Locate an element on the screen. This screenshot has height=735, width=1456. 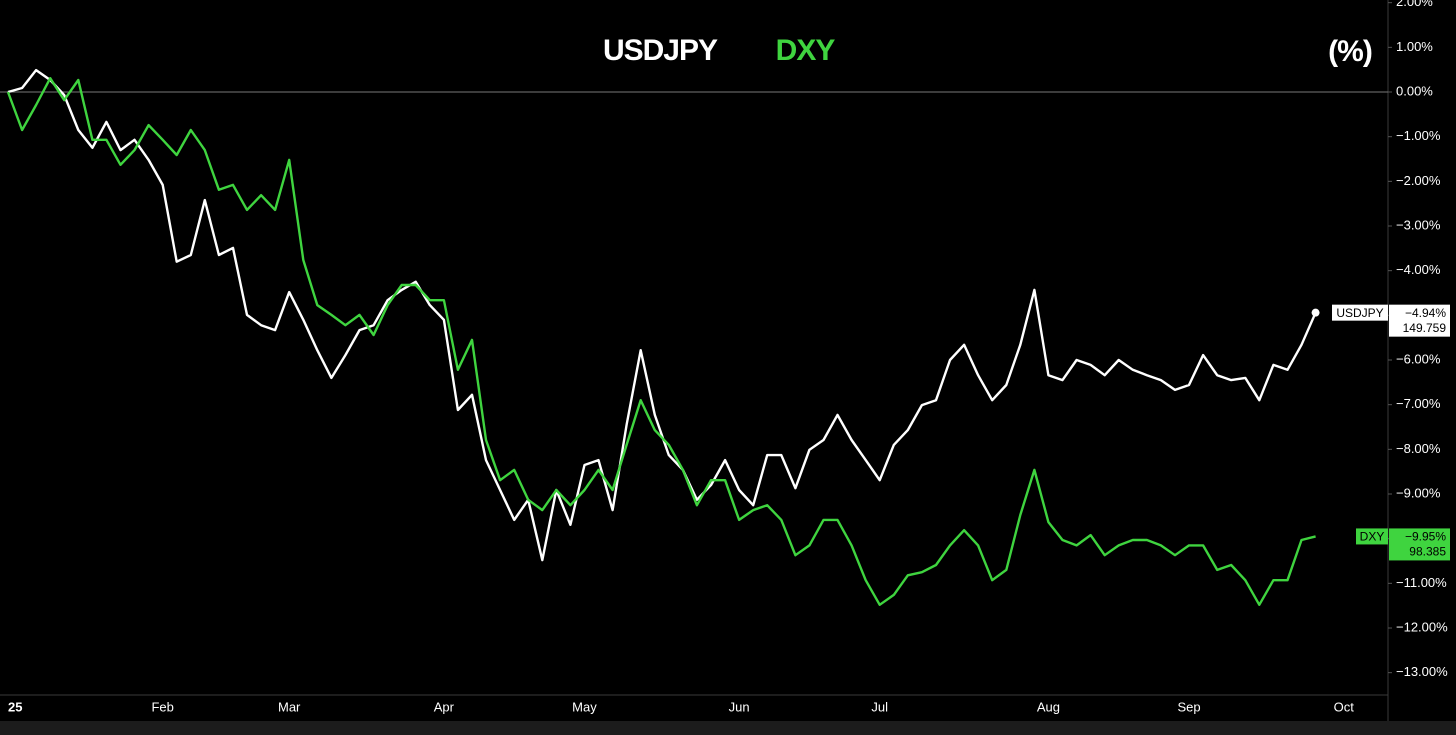
y-tick-label: −6.00% is located at coordinates (1418, 358).